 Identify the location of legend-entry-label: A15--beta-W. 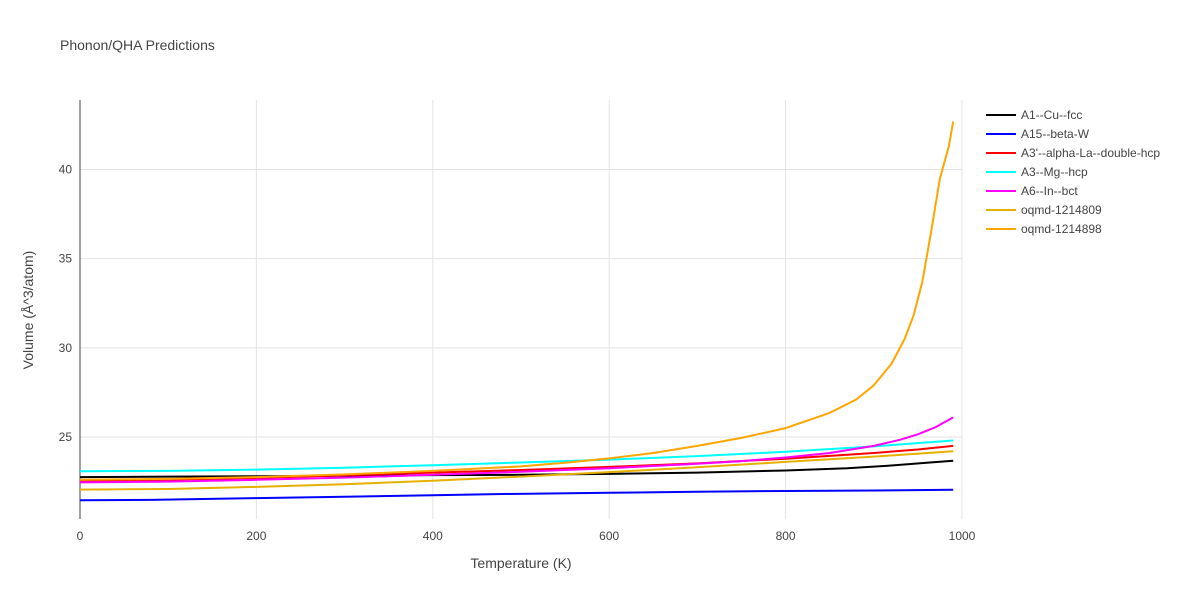
(1055, 134).